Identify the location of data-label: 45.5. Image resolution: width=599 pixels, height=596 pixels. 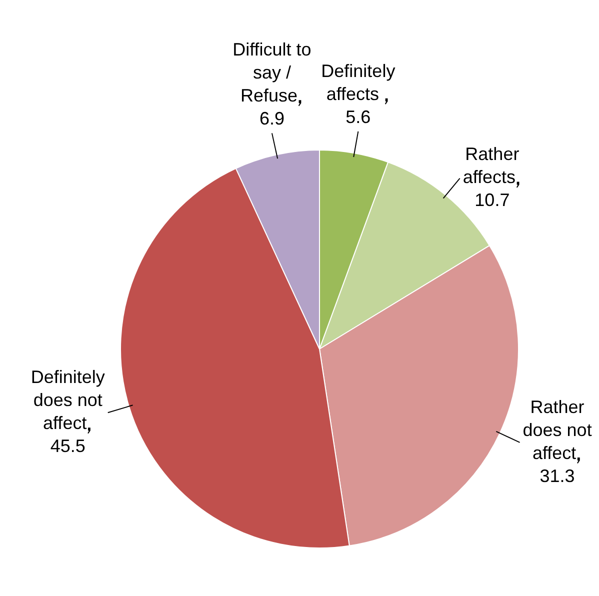
(68, 446).